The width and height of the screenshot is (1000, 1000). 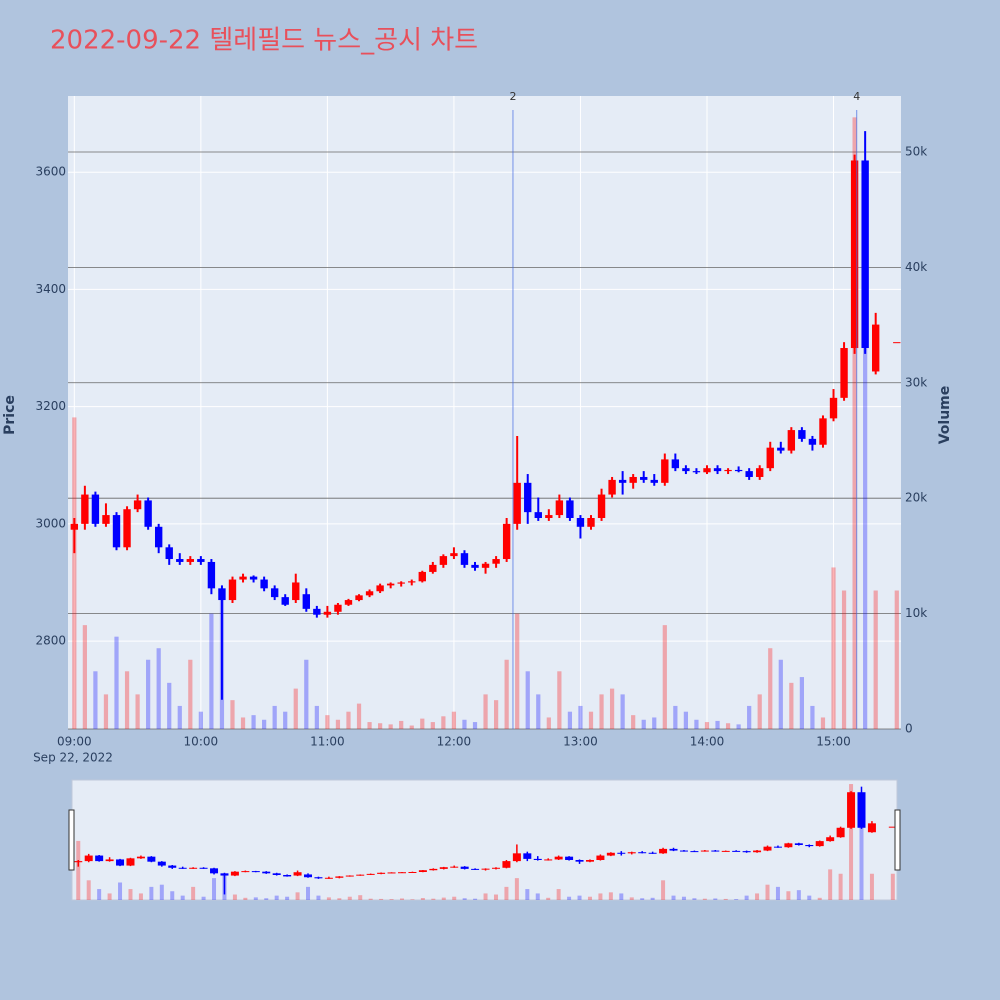 I want to click on annotation-label: 2, so click(x=512, y=96).